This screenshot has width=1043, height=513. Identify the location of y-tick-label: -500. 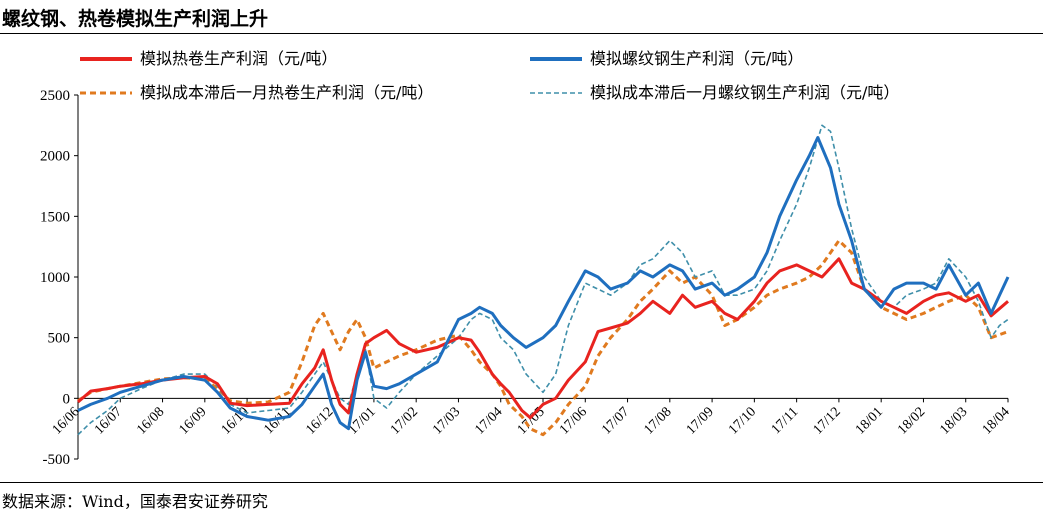
(57, 460).